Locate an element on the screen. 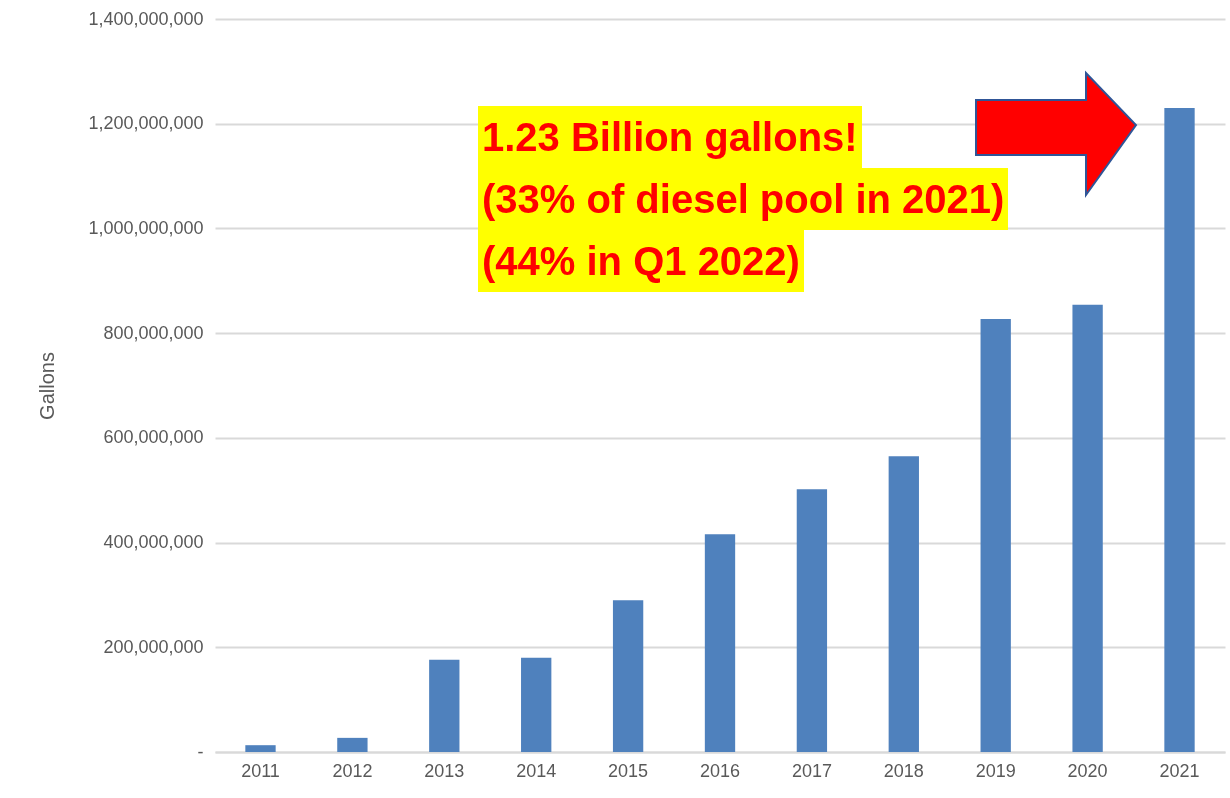  annotation: 1.23 Billion gallons! is located at coordinates (670, 137).